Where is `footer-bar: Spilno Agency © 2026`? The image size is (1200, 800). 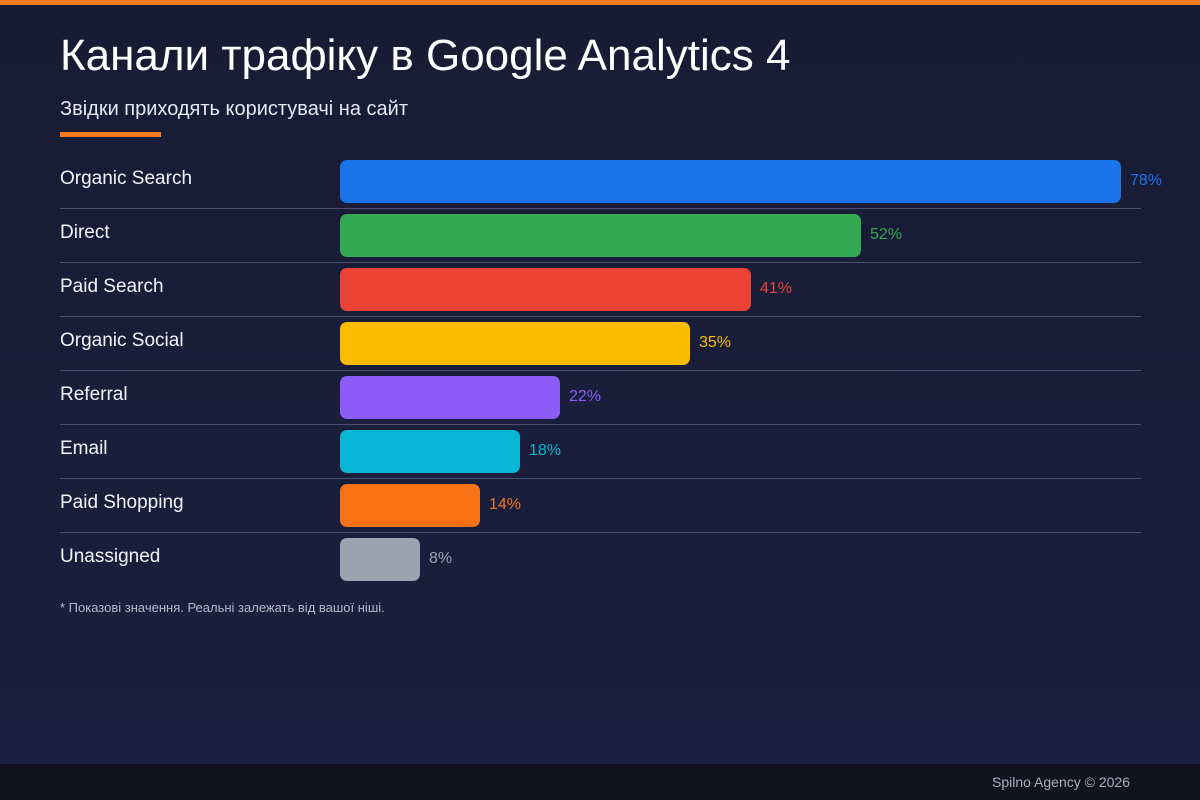
footer-bar: Spilno Agency © 2026 is located at coordinates (600, 782).